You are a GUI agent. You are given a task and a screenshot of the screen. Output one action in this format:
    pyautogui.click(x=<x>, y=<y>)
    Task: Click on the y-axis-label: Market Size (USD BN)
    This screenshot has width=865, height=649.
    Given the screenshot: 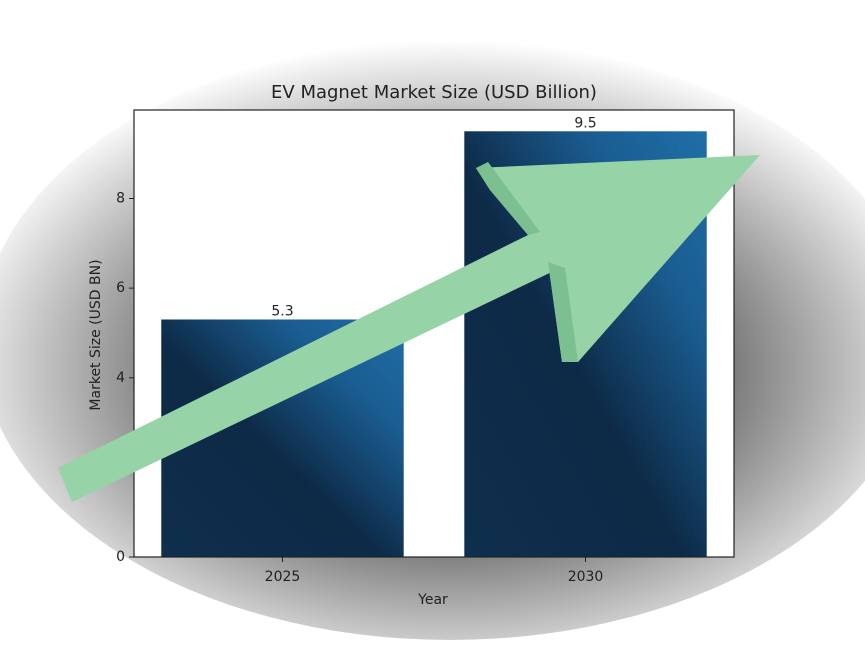 What is the action you would take?
    pyautogui.click(x=96, y=334)
    